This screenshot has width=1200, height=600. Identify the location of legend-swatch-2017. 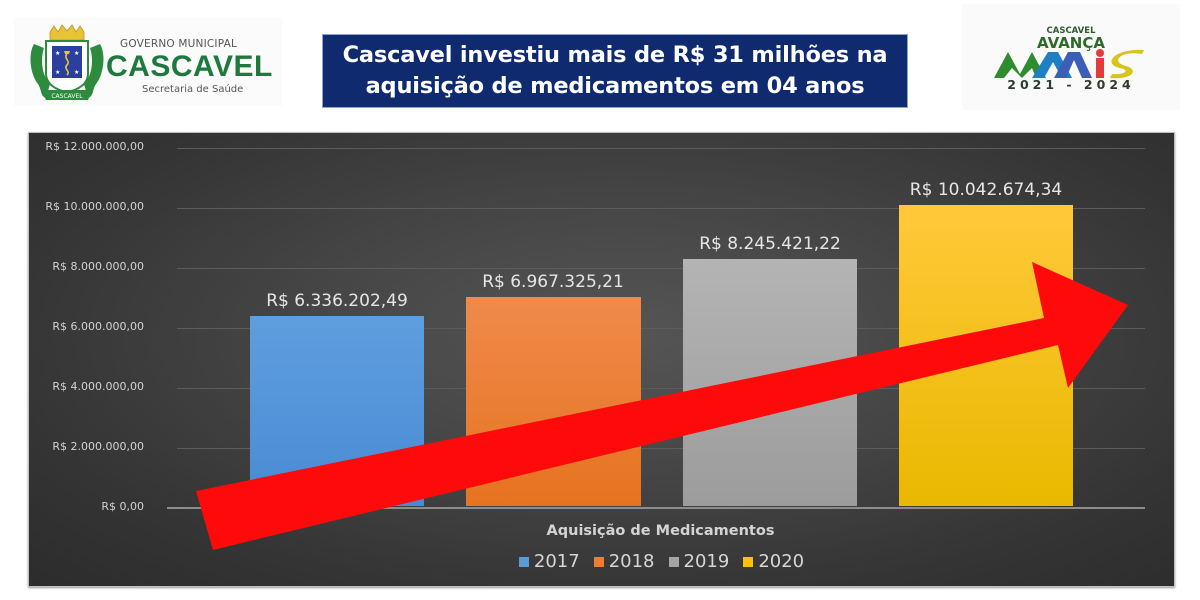
(523, 561).